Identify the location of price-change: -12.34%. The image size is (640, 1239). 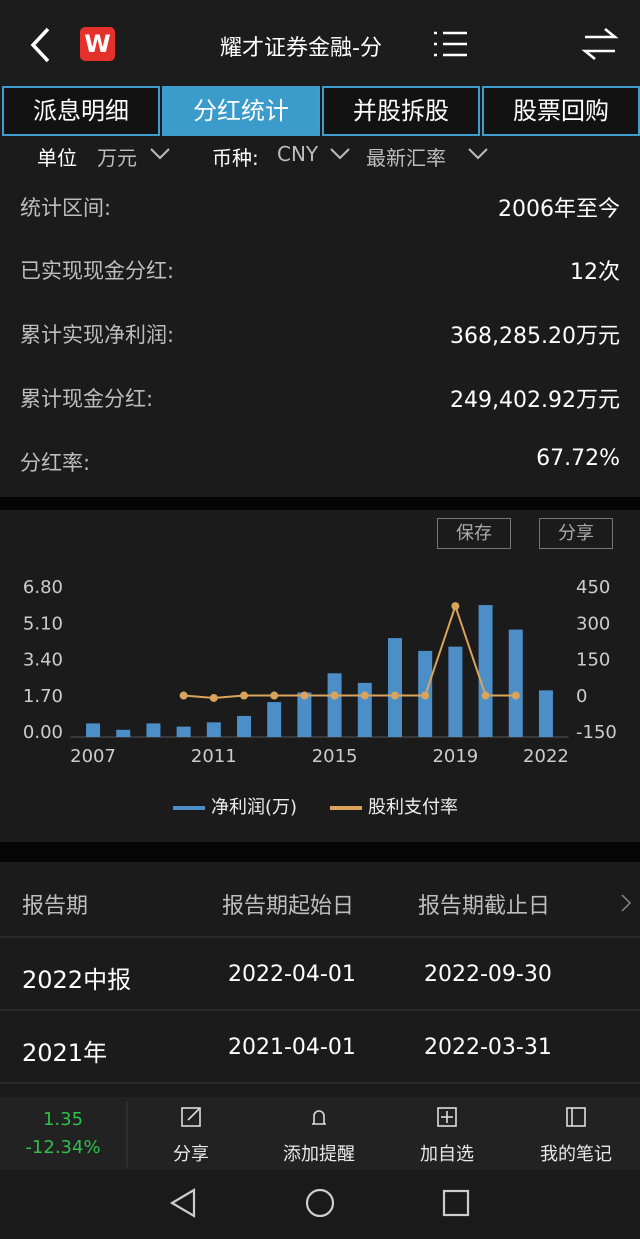
(63, 1147).